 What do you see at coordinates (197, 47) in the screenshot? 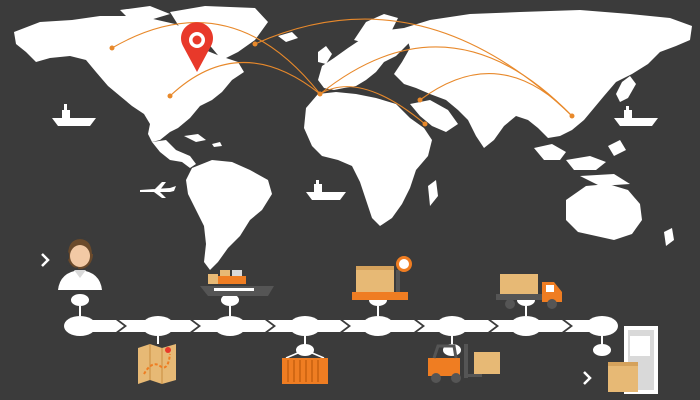
I see `location-pin-icon` at bounding box center [197, 47].